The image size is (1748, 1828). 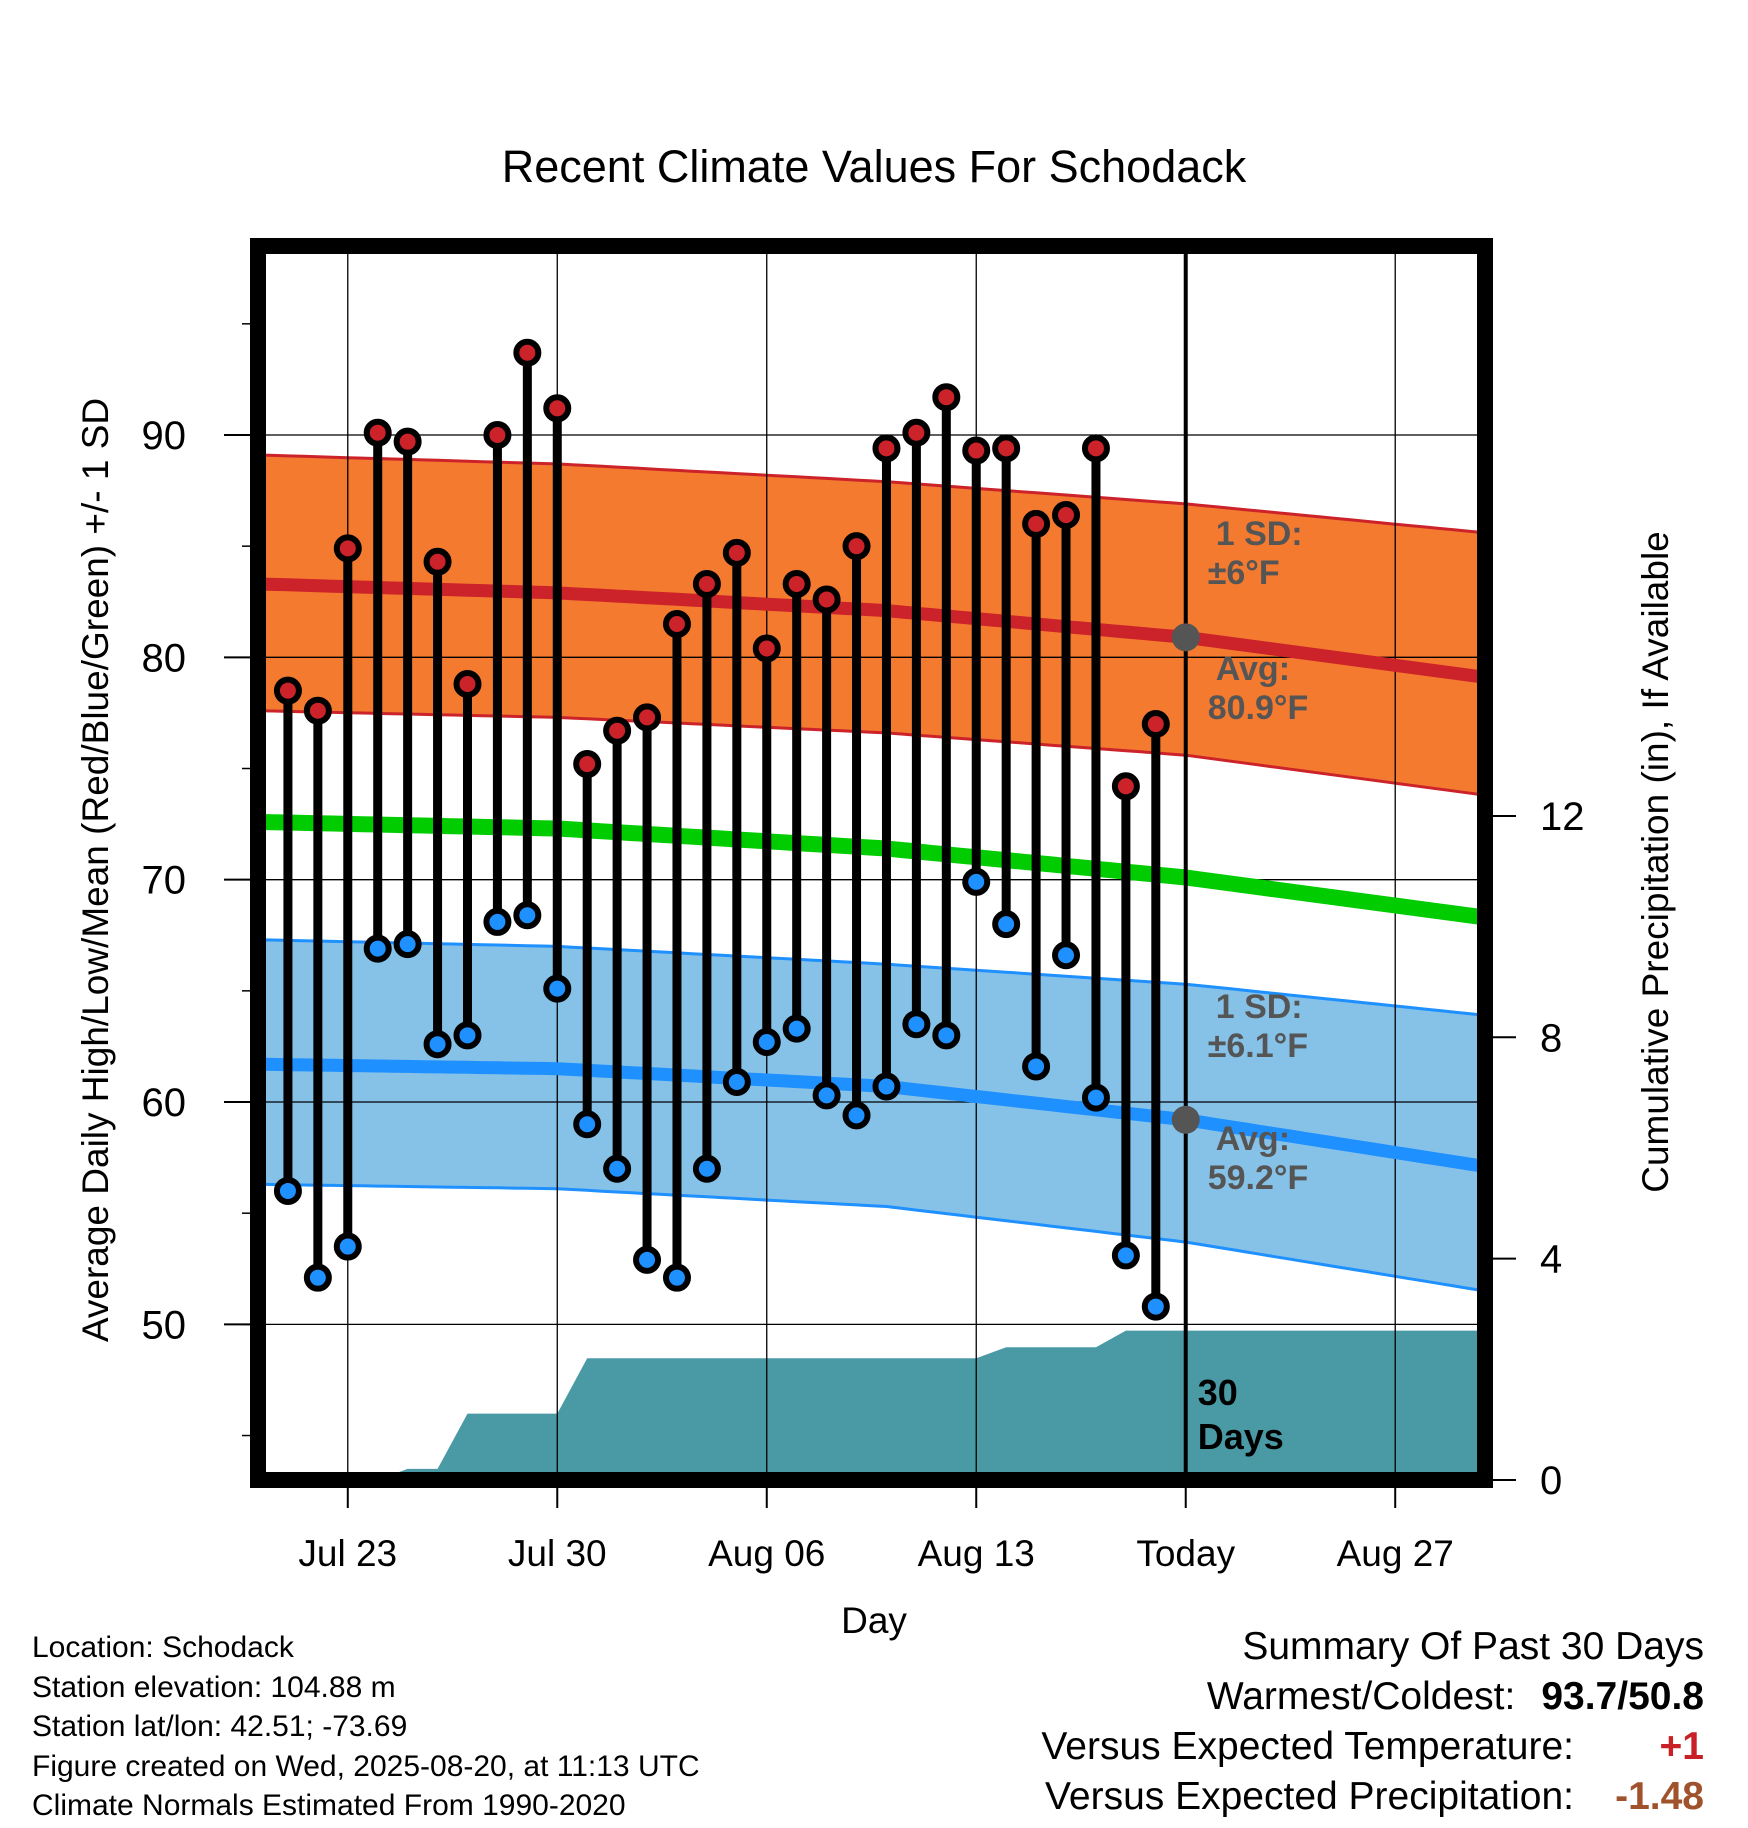 What do you see at coordinates (1307, 1746) in the screenshot?
I see `temp-label: Versus Expected Temperature:` at bounding box center [1307, 1746].